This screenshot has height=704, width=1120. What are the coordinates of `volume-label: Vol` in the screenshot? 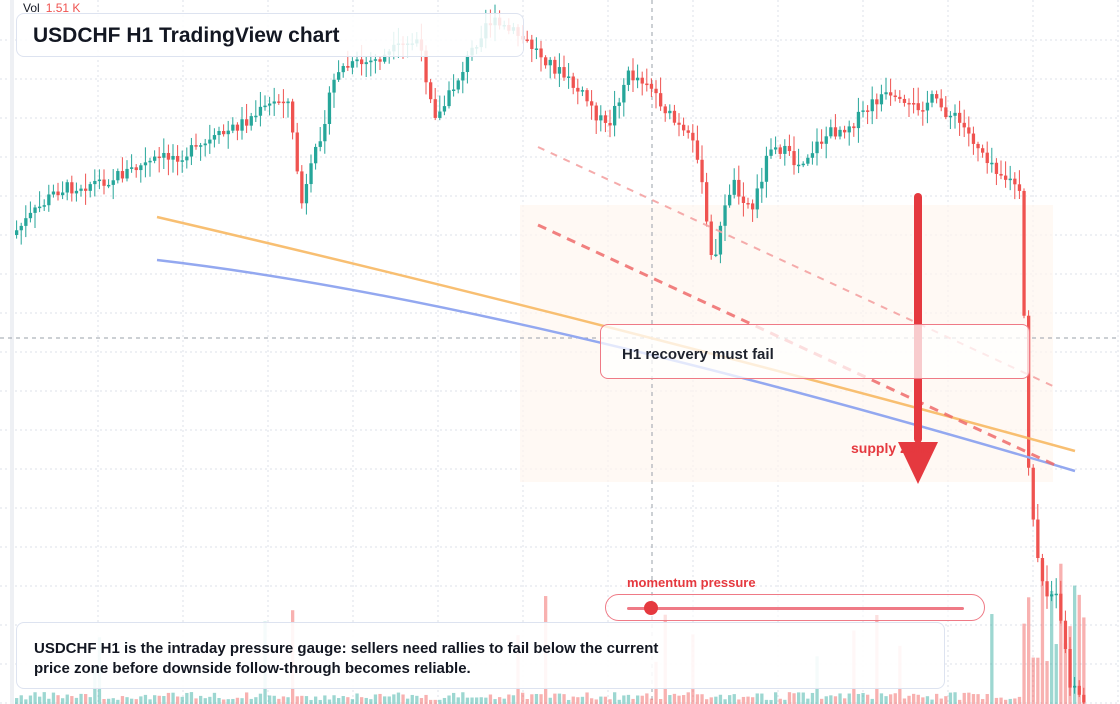 It's located at (31, 8).